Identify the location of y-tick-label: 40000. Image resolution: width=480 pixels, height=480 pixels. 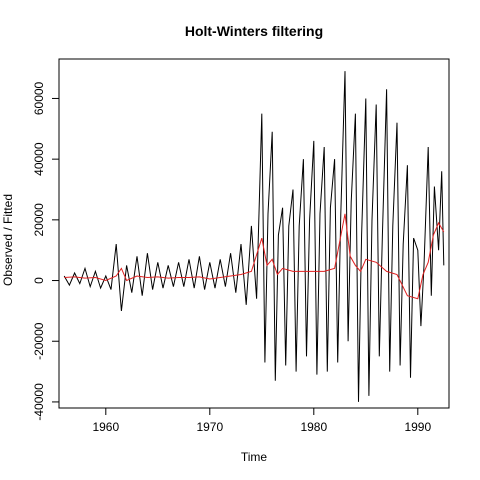
(39, 159).